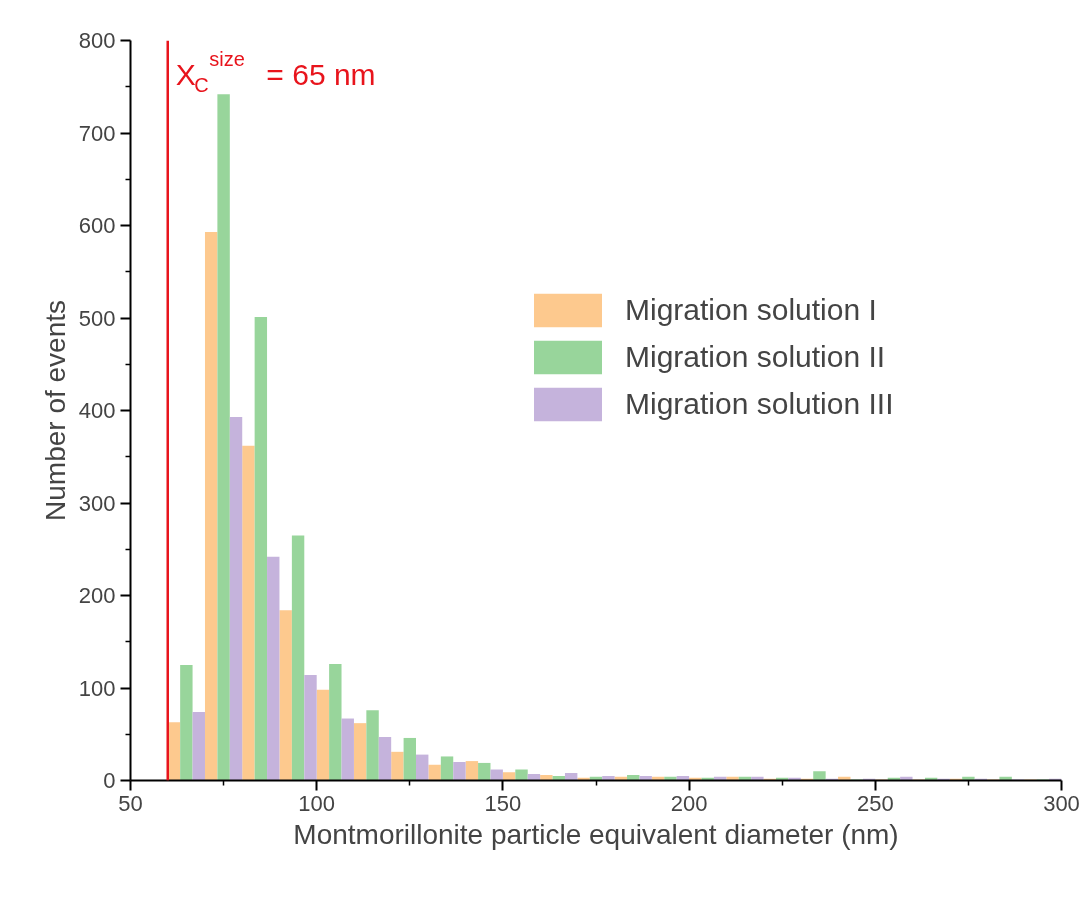 The width and height of the screenshot is (1091, 900). I want to click on y-axis-title: Number of events, so click(55, 410).